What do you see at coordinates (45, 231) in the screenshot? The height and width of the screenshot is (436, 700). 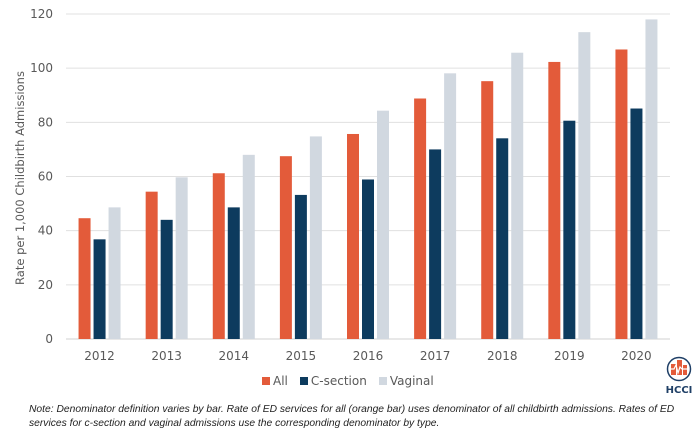 I see `y-tick-label: 40` at bounding box center [45, 231].